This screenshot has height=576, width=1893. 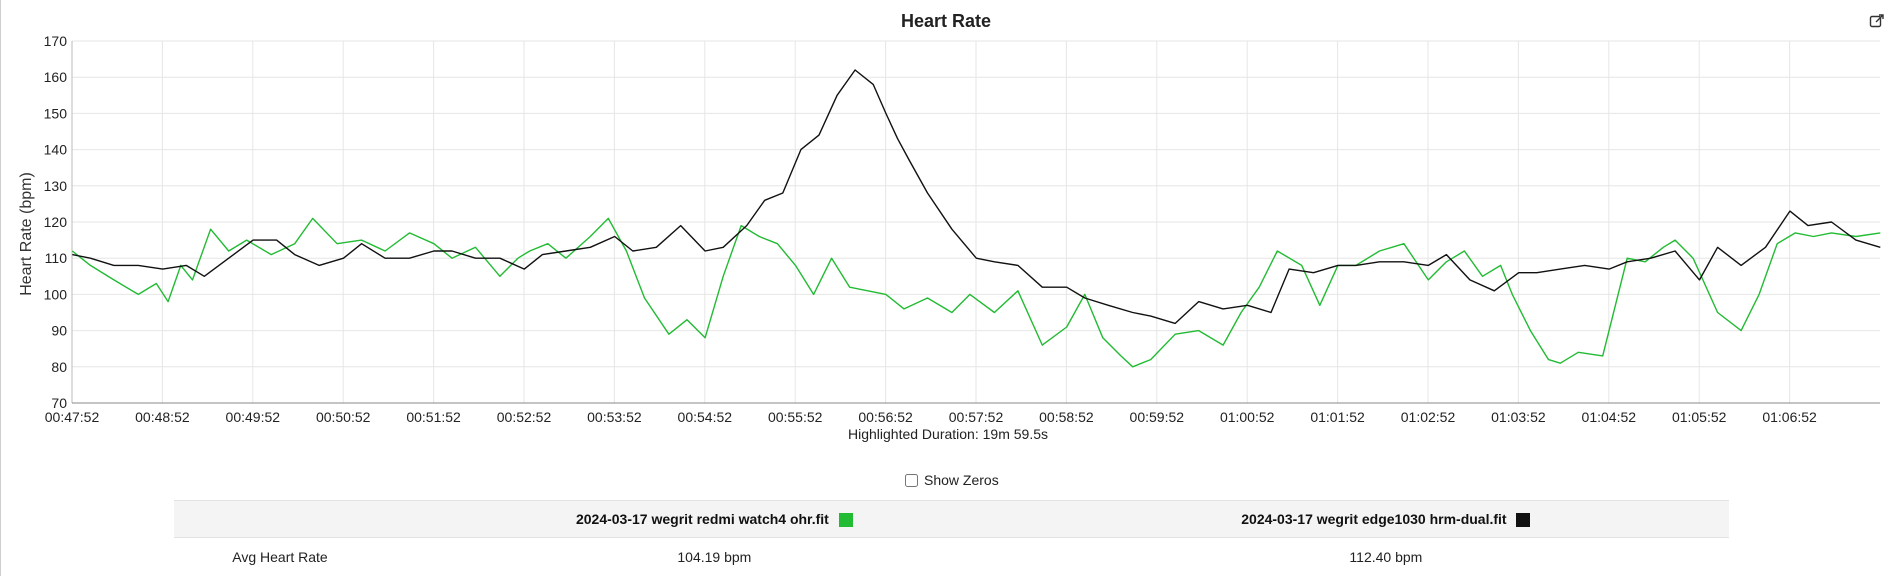 What do you see at coordinates (56, 258) in the screenshot?
I see `y-tick-label: 110` at bounding box center [56, 258].